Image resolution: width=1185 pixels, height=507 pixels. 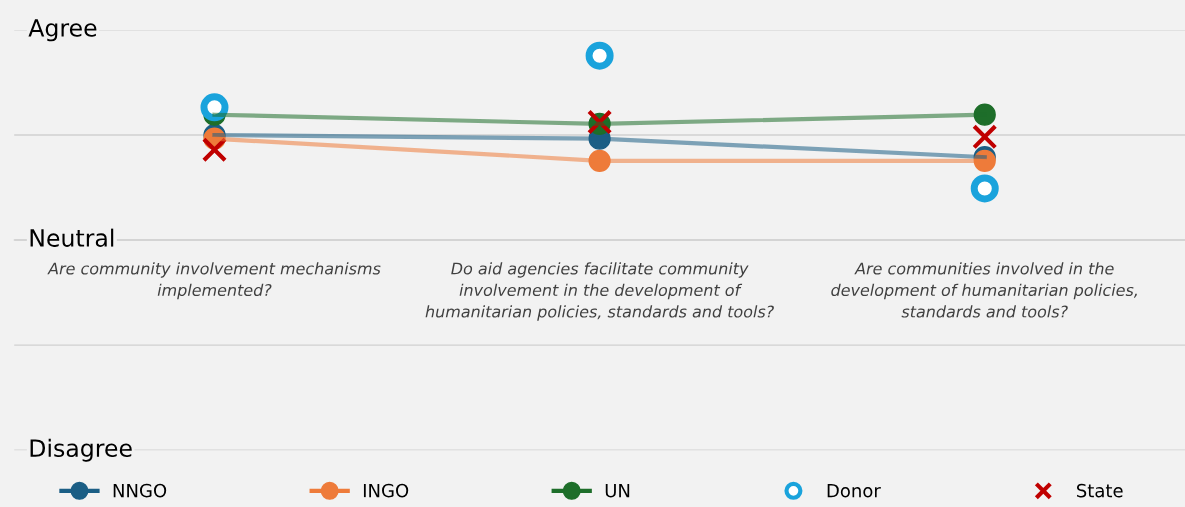 What do you see at coordinates (1099, 490) in the screenshot?
I see `legend-label: State` at bounding box center [1099, 490].